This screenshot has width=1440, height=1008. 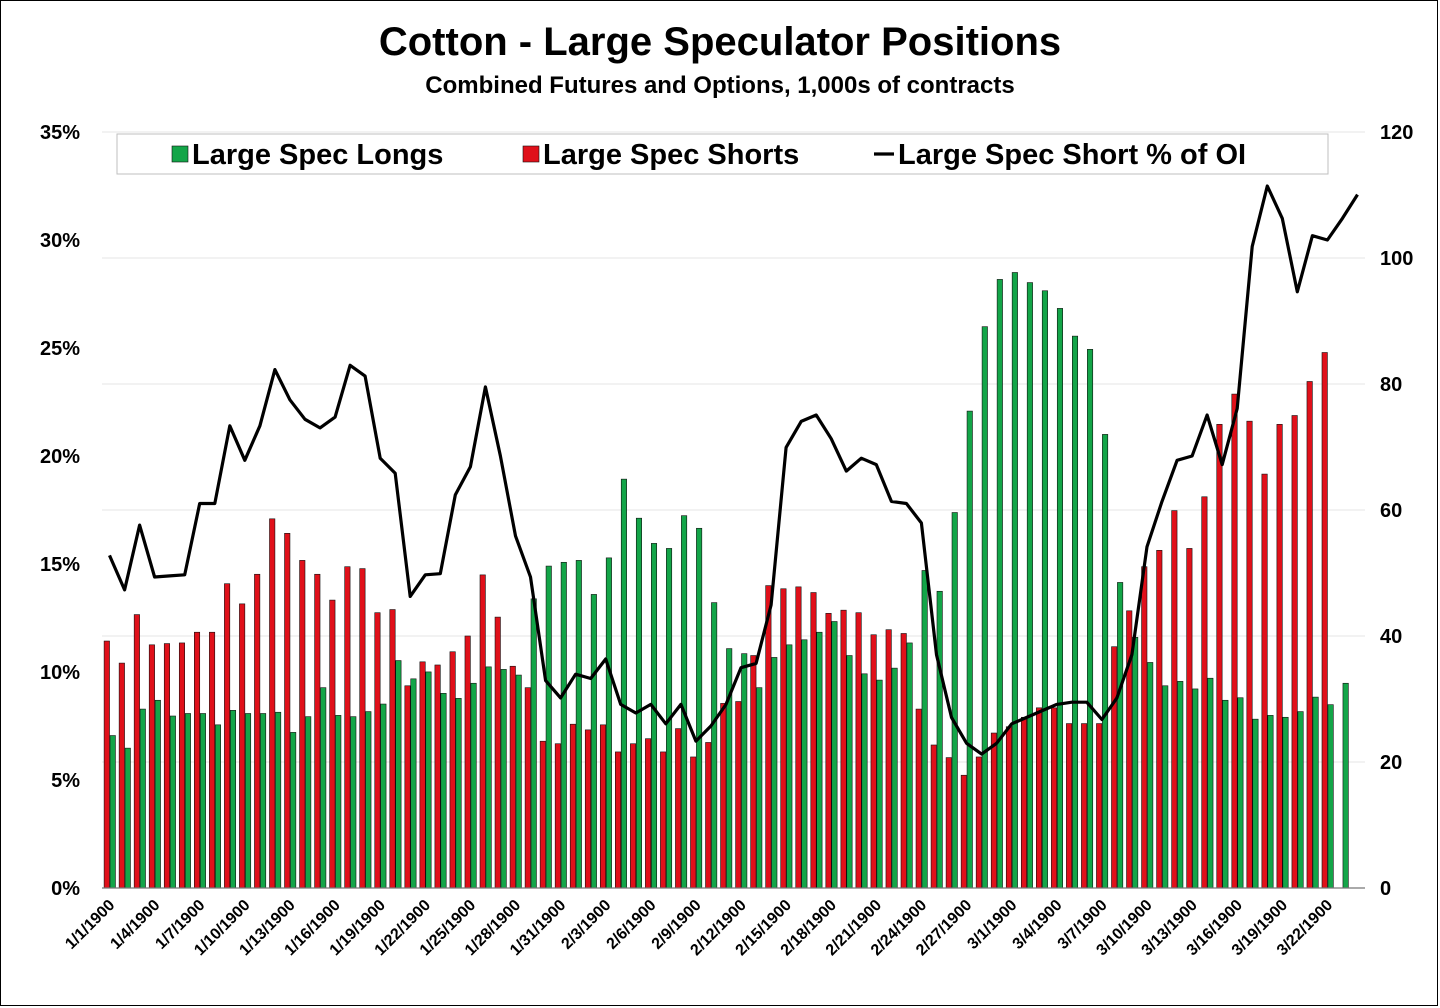 I want to click on left-axis-tick-label: 10%, so click(x=60, y=673).